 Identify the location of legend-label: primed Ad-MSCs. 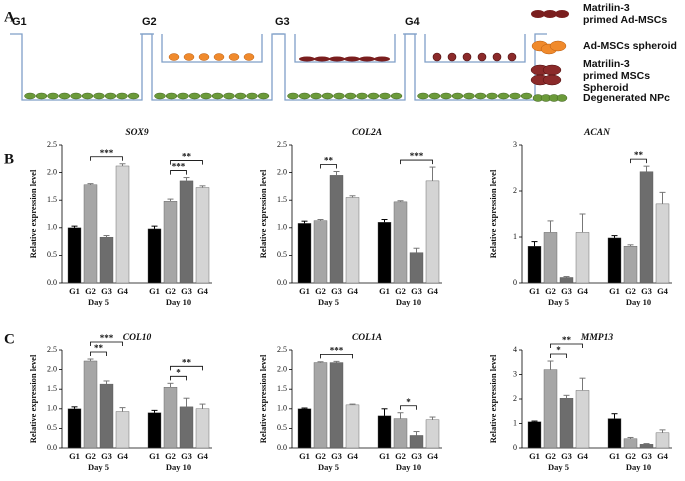
(625, 20).